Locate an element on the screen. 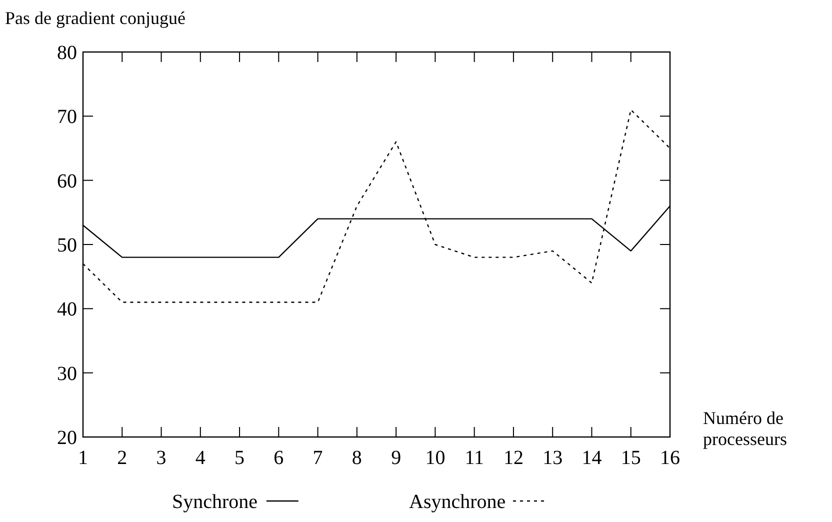 The width and height of the screenshot is (832, 522). x-axis-title: Numéro de processeurs is located at coordinates (745, 428).